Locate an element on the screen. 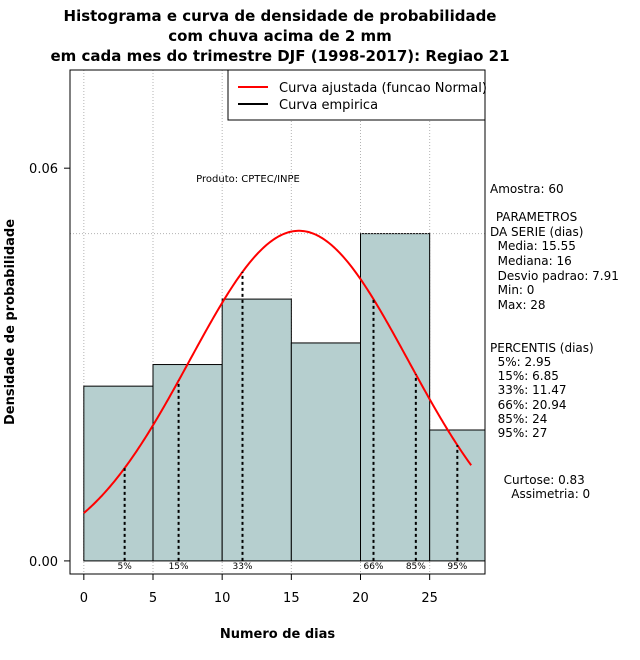  product-annotation: Produto: CPTEC/INPE is located at coordinates (248, 179).